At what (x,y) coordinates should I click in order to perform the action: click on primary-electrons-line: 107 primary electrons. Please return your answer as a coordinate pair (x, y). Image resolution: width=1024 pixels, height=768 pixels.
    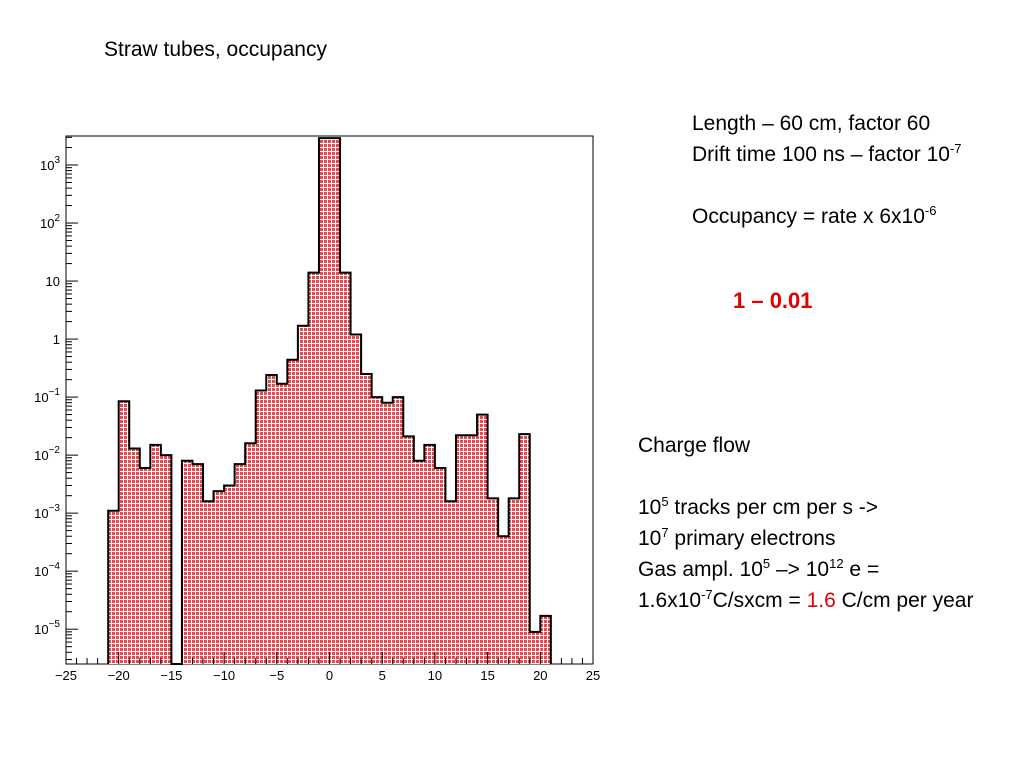
    Looking at the image, I should click on (737, 537).